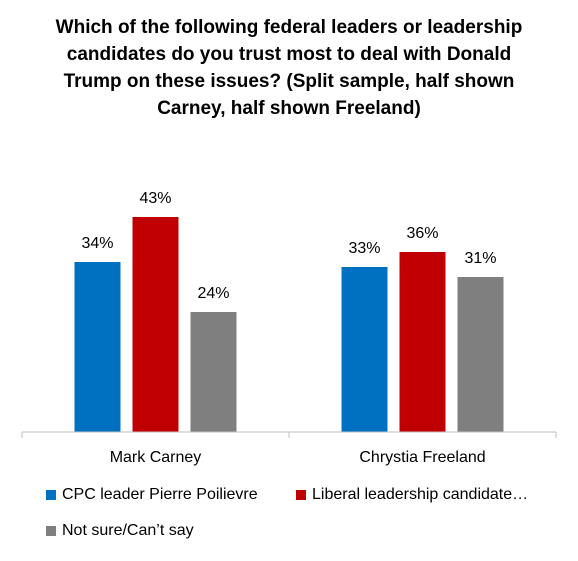  Describe the element at coordinates (289, 435) in the screenshot. I see `x-axis-ticks` at that location.